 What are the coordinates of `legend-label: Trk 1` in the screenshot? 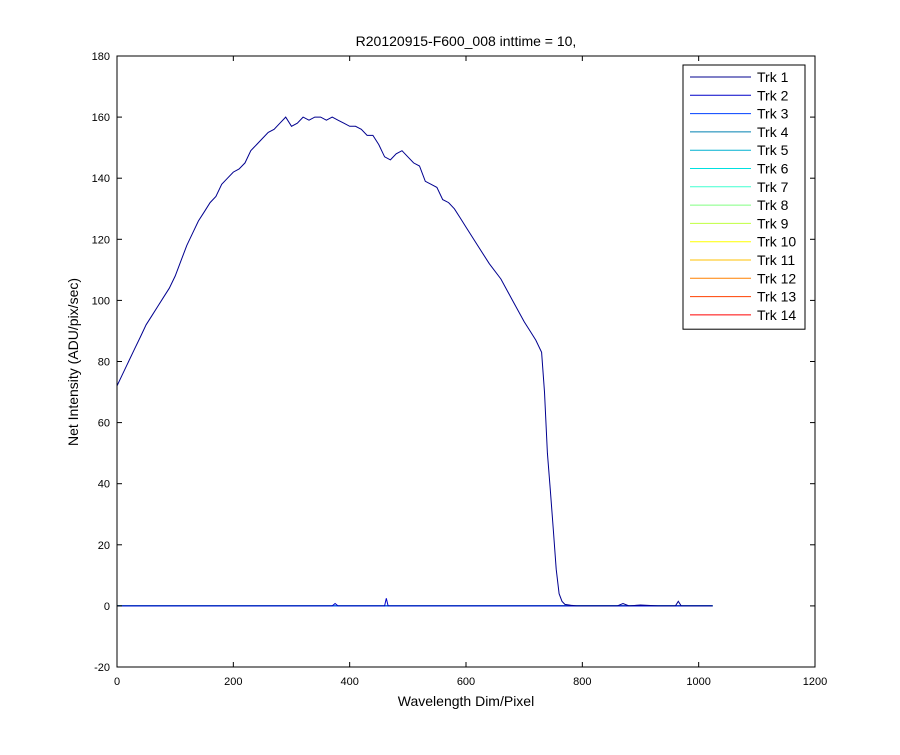 It's located at (773, 77).